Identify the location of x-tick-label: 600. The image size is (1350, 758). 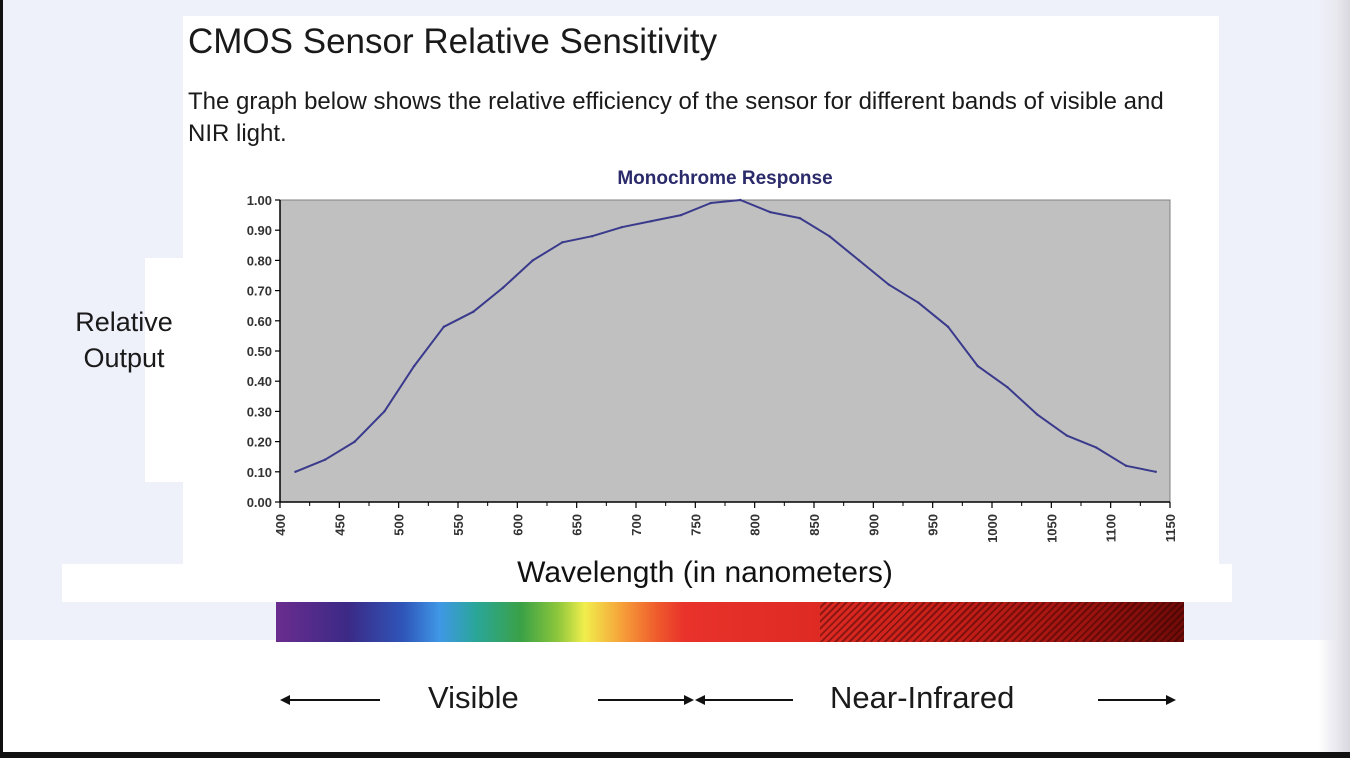
(517, 525).